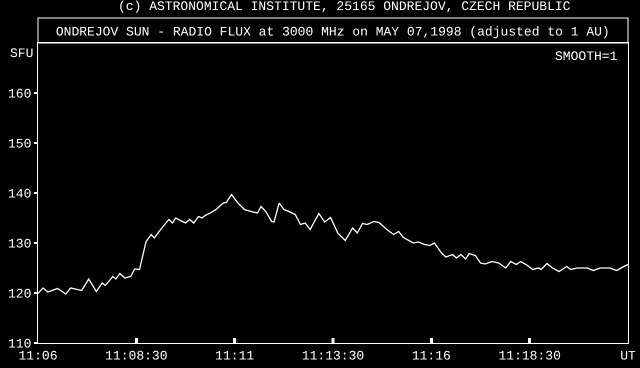 The height and width of the screenshot is (368, 640). I want to click on text: (c) ASTRONOMICAL INSTITUTE, 25165 ONDREJOV, CZECH REPUBLIC, so click(344, 7).